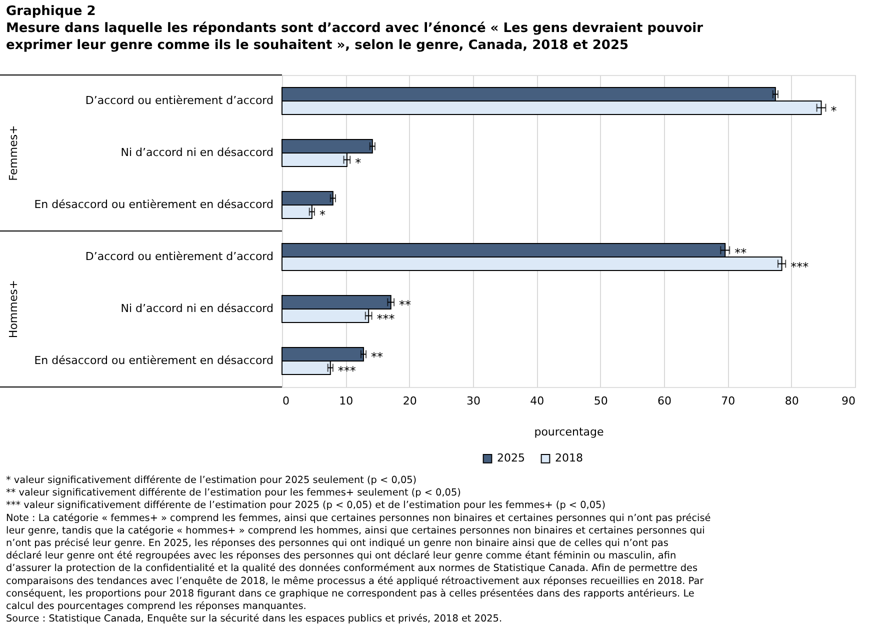 The height and width of the screenshot is (643, 873). What do you see at coordinates (233, 493) in the screenshot?
I see `text: ** valeur significativement différente de l’estimation pour les femmes+ seulement (p < 0,05)` at bounding box center [233, 493].